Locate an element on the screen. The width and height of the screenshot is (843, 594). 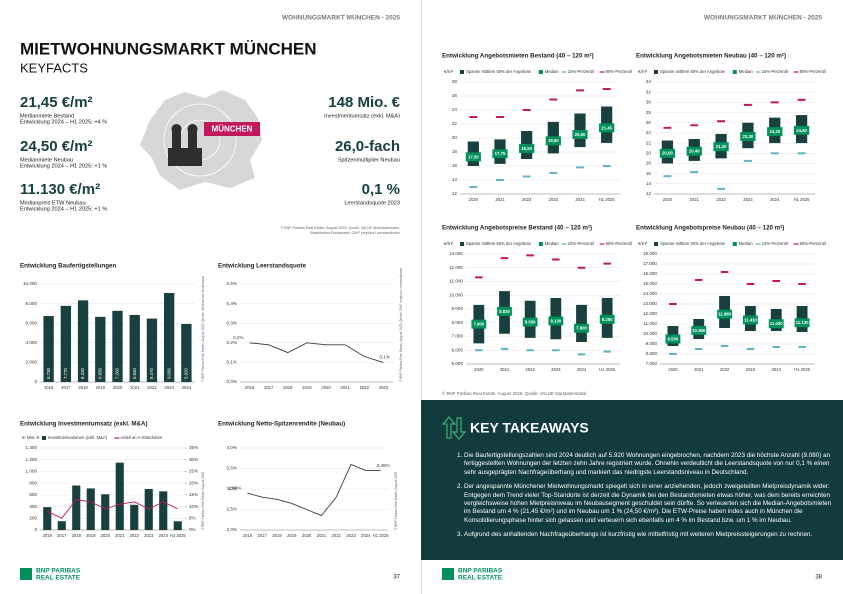
y-tick-label: 18 is located at coordinates (455, 151).